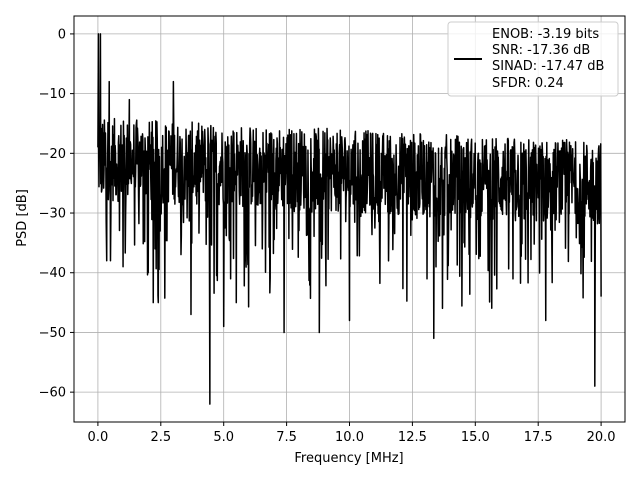 Image resolution: width=640 pixels, height=480 pixels. What do you see at coordinates (160, 437) in the screenshot?
I see `x-tick-label: 2.5` at bounding box center [160, 437].